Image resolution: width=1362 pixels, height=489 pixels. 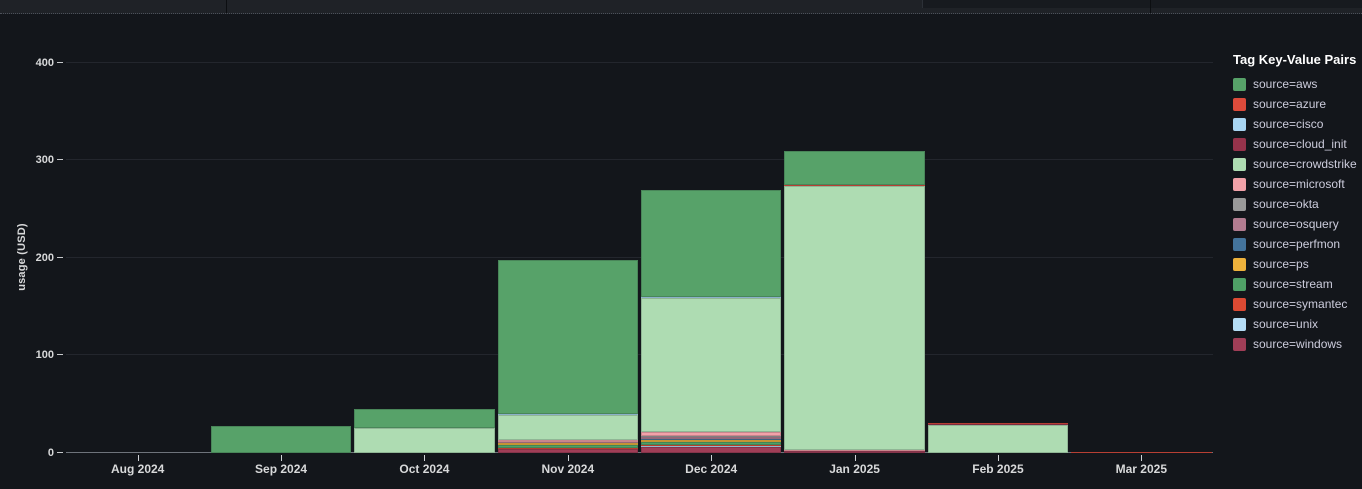 What do you see at coordinates (1141, 469) in the screenshot?
I see `x-tick-label: Mar 2025` at bounding box center [1141, 469].